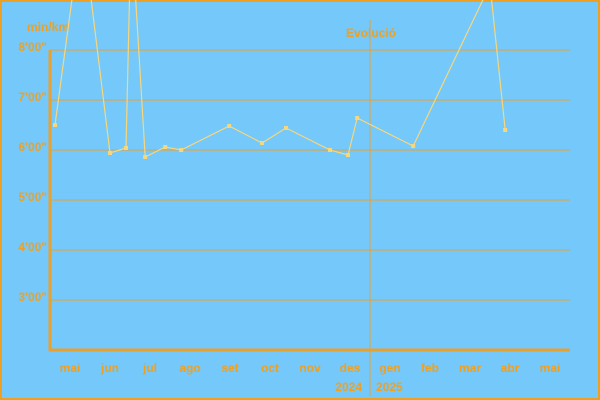 The height and width of the screenshot is (400, 600). What do you see at coordinates (470, 368) in the screenshot?
I see `x-tick-label: mar` at bounding box center [470, 368].